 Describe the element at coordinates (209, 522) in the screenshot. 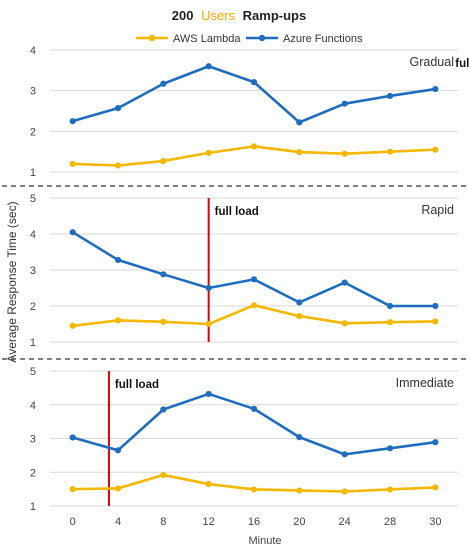

I see `x-tick-label: 12` at that location.